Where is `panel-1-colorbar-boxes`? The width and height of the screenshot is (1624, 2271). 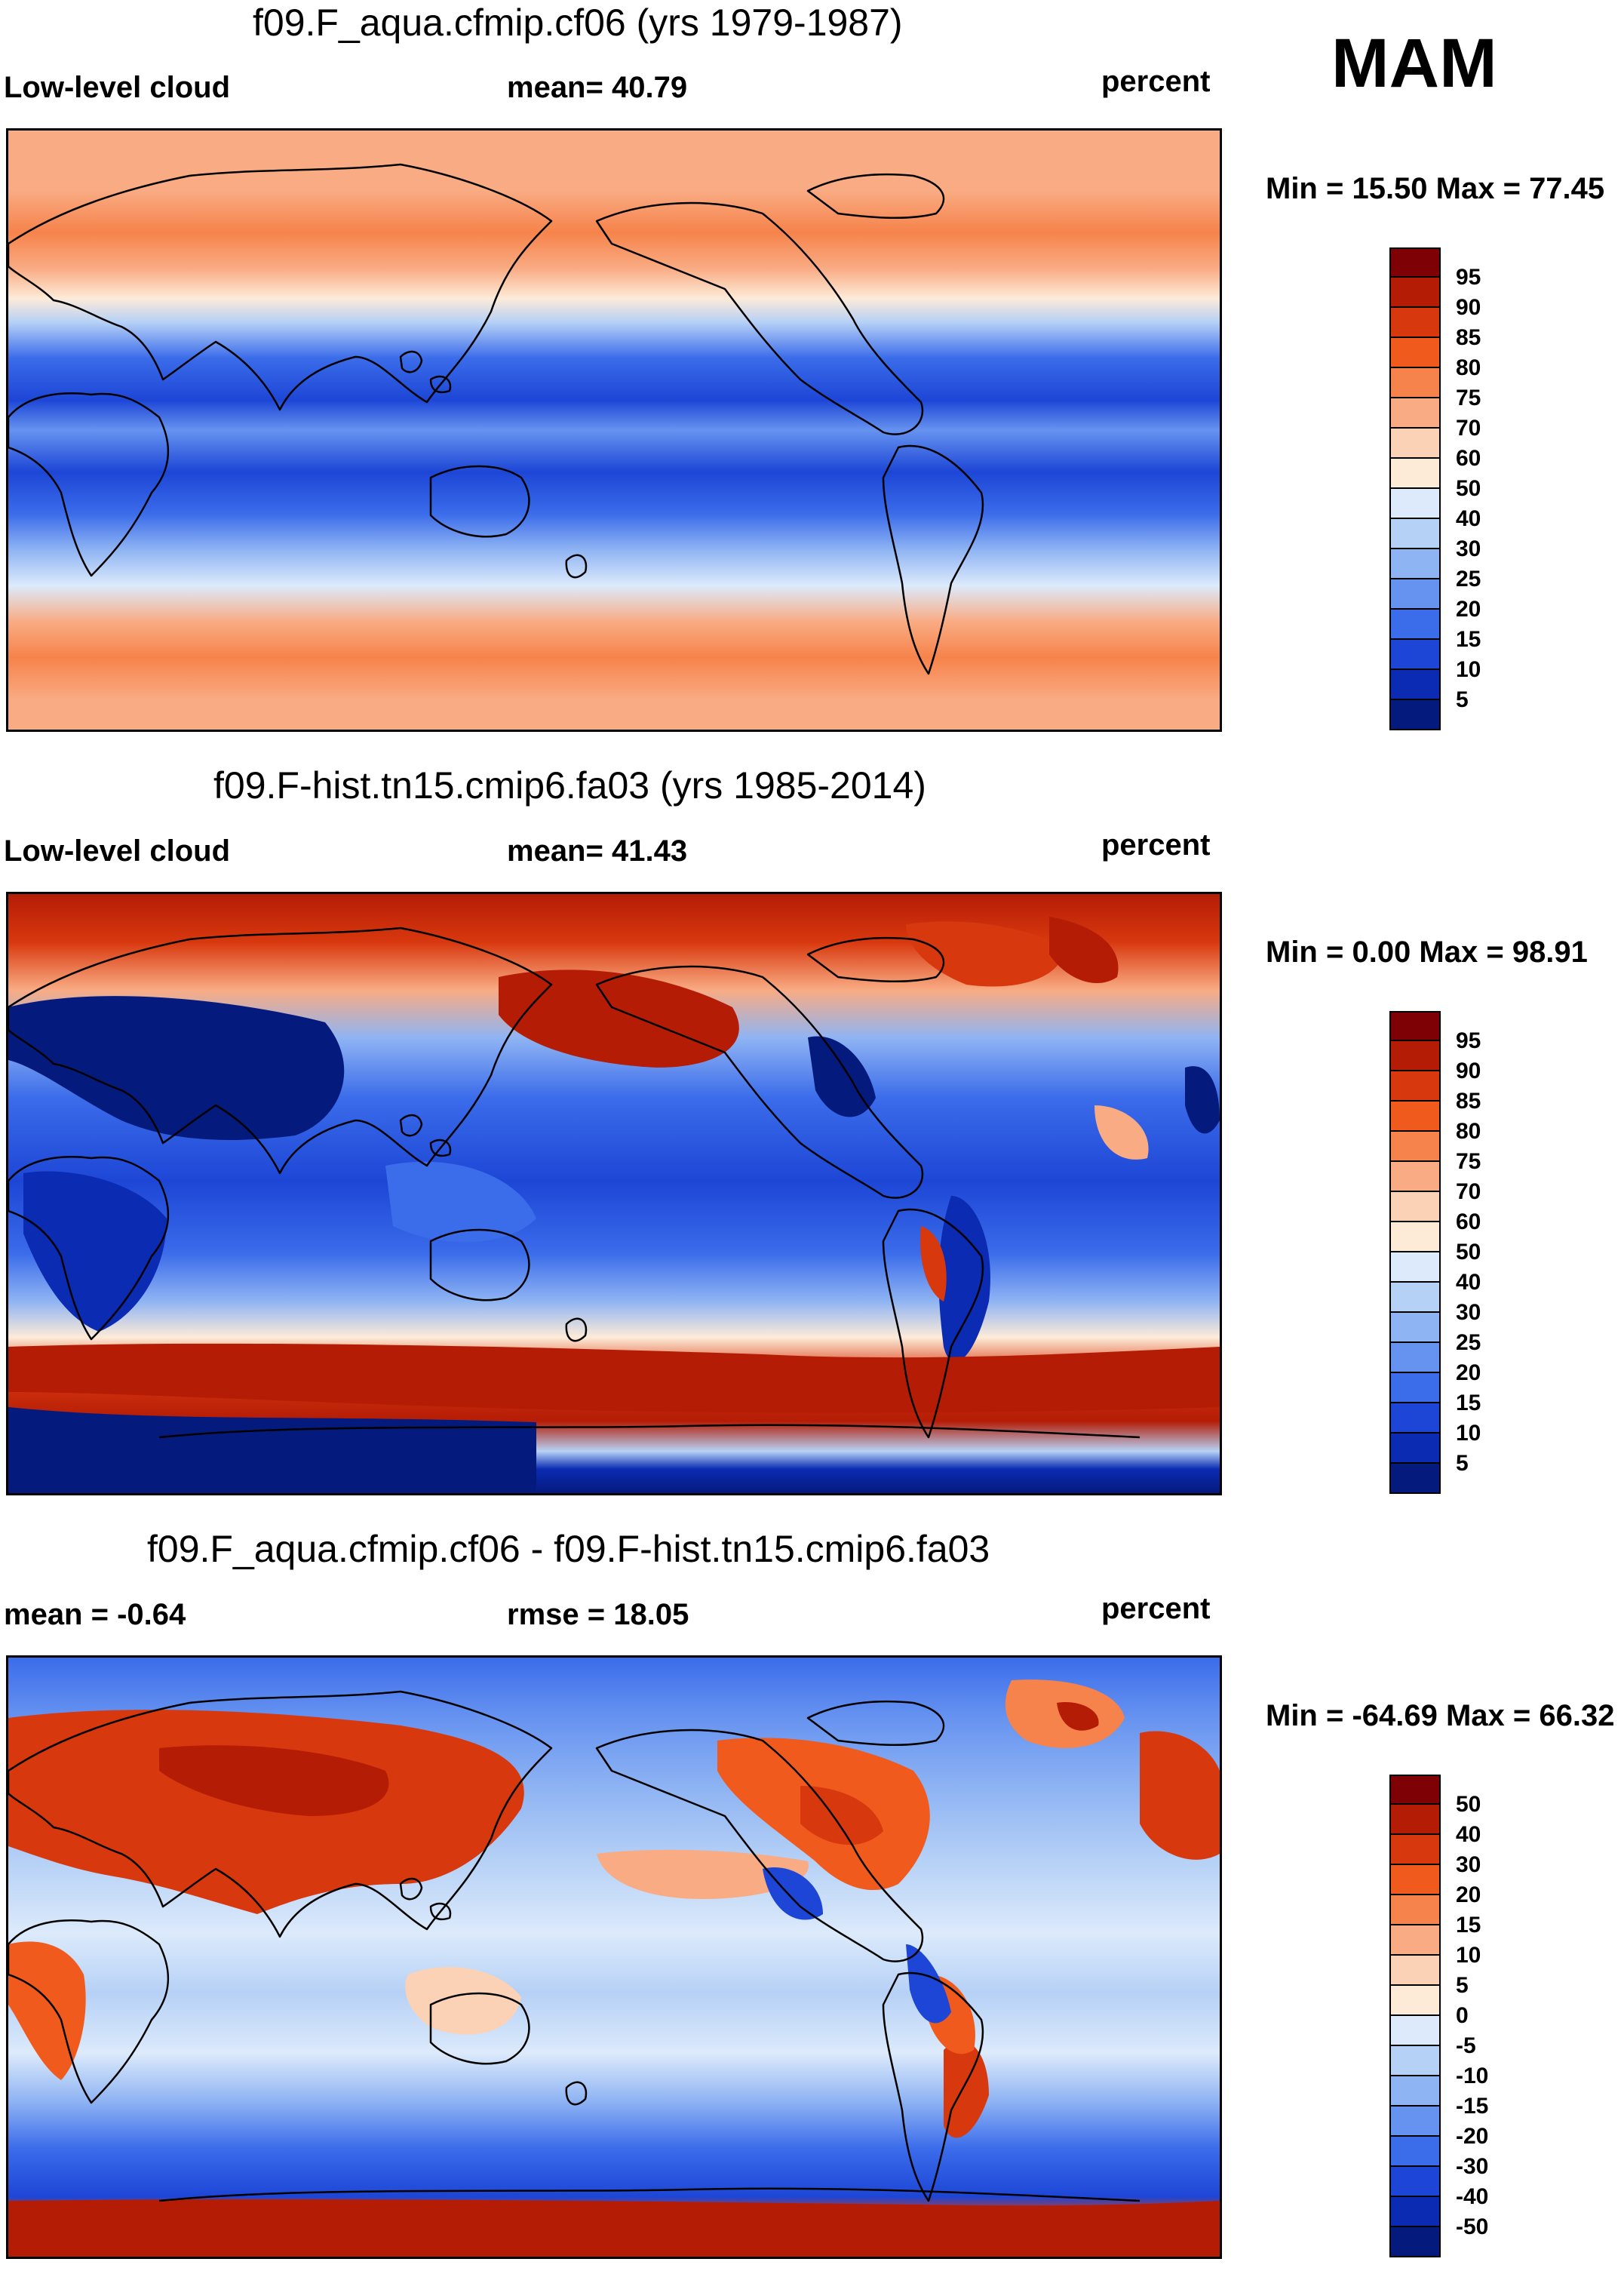 panel-1-colorbar-boxes is located at coordinates (1415, 489).